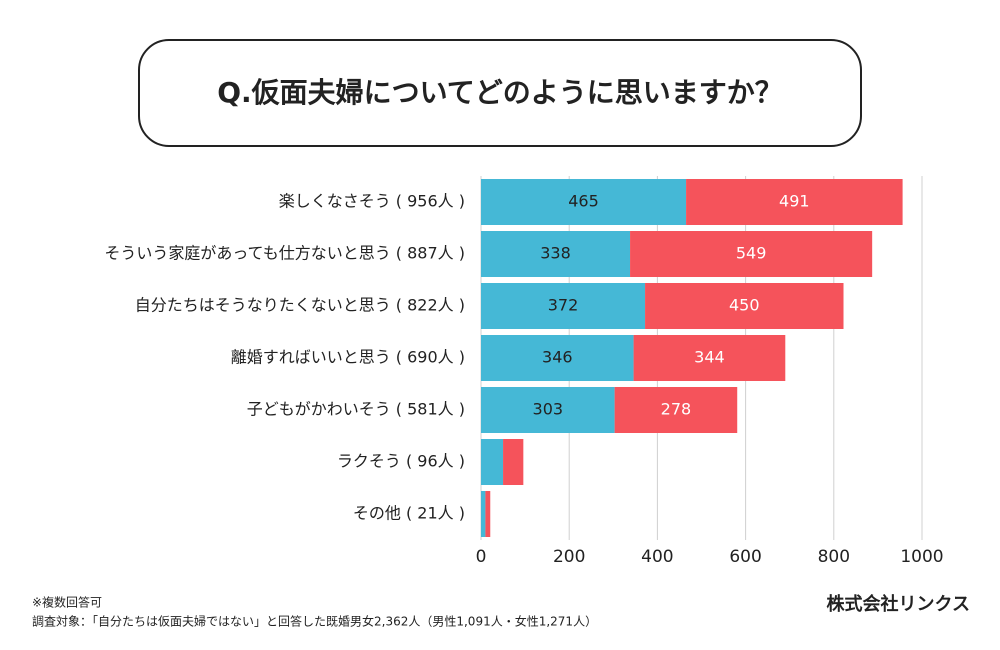  Describe the element at coordinates (745, 557) in the screenshot. I see `x-tick-label: 600` at that location.